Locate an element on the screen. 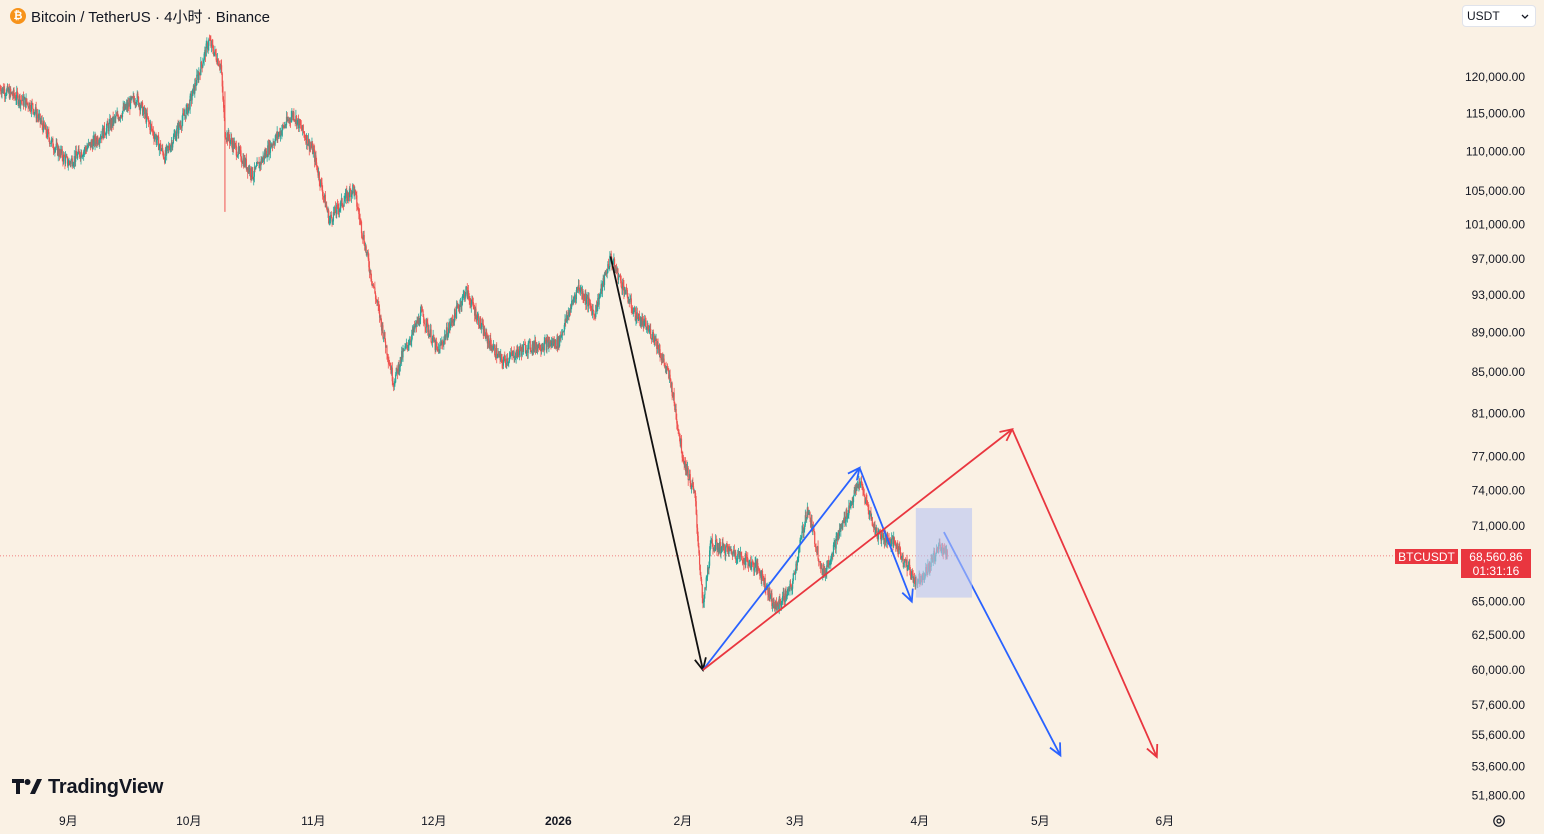 This screenshot has height=834, width=1544. time-tick-label: 9月 is located at coordinates (68, 821).